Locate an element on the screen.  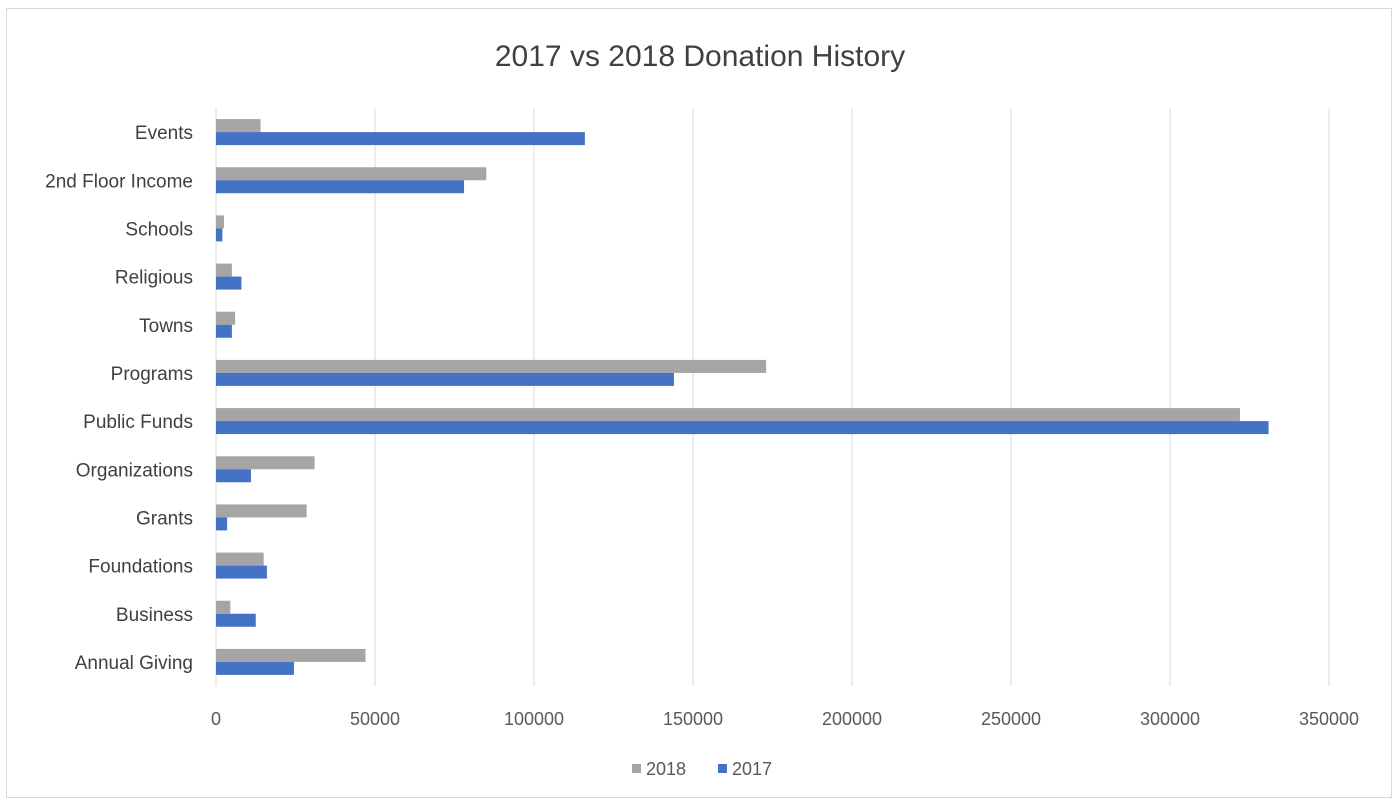
category-label: Organizations is located at coordinates (134, 470).